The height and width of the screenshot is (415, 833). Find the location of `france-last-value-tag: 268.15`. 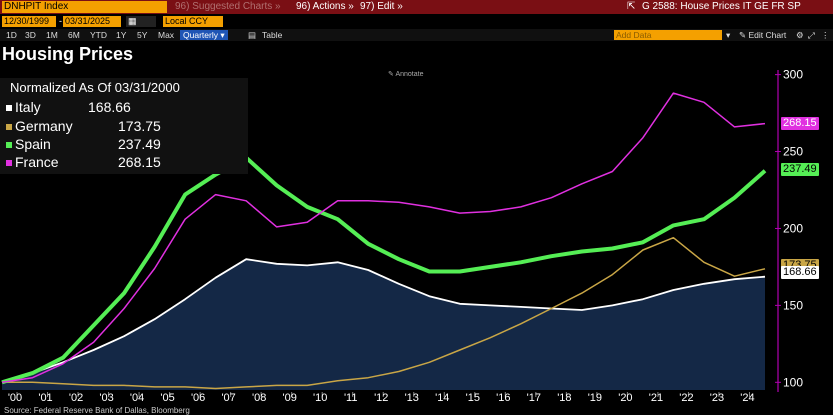

france-last-value-tag: 268.15 is located at coordinates (800, 123).